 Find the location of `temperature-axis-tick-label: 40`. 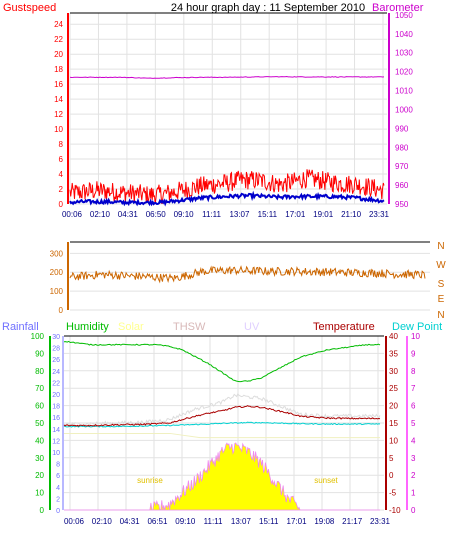

temperature-axis-tick-label: 40 is located at coordinates (393, 336).